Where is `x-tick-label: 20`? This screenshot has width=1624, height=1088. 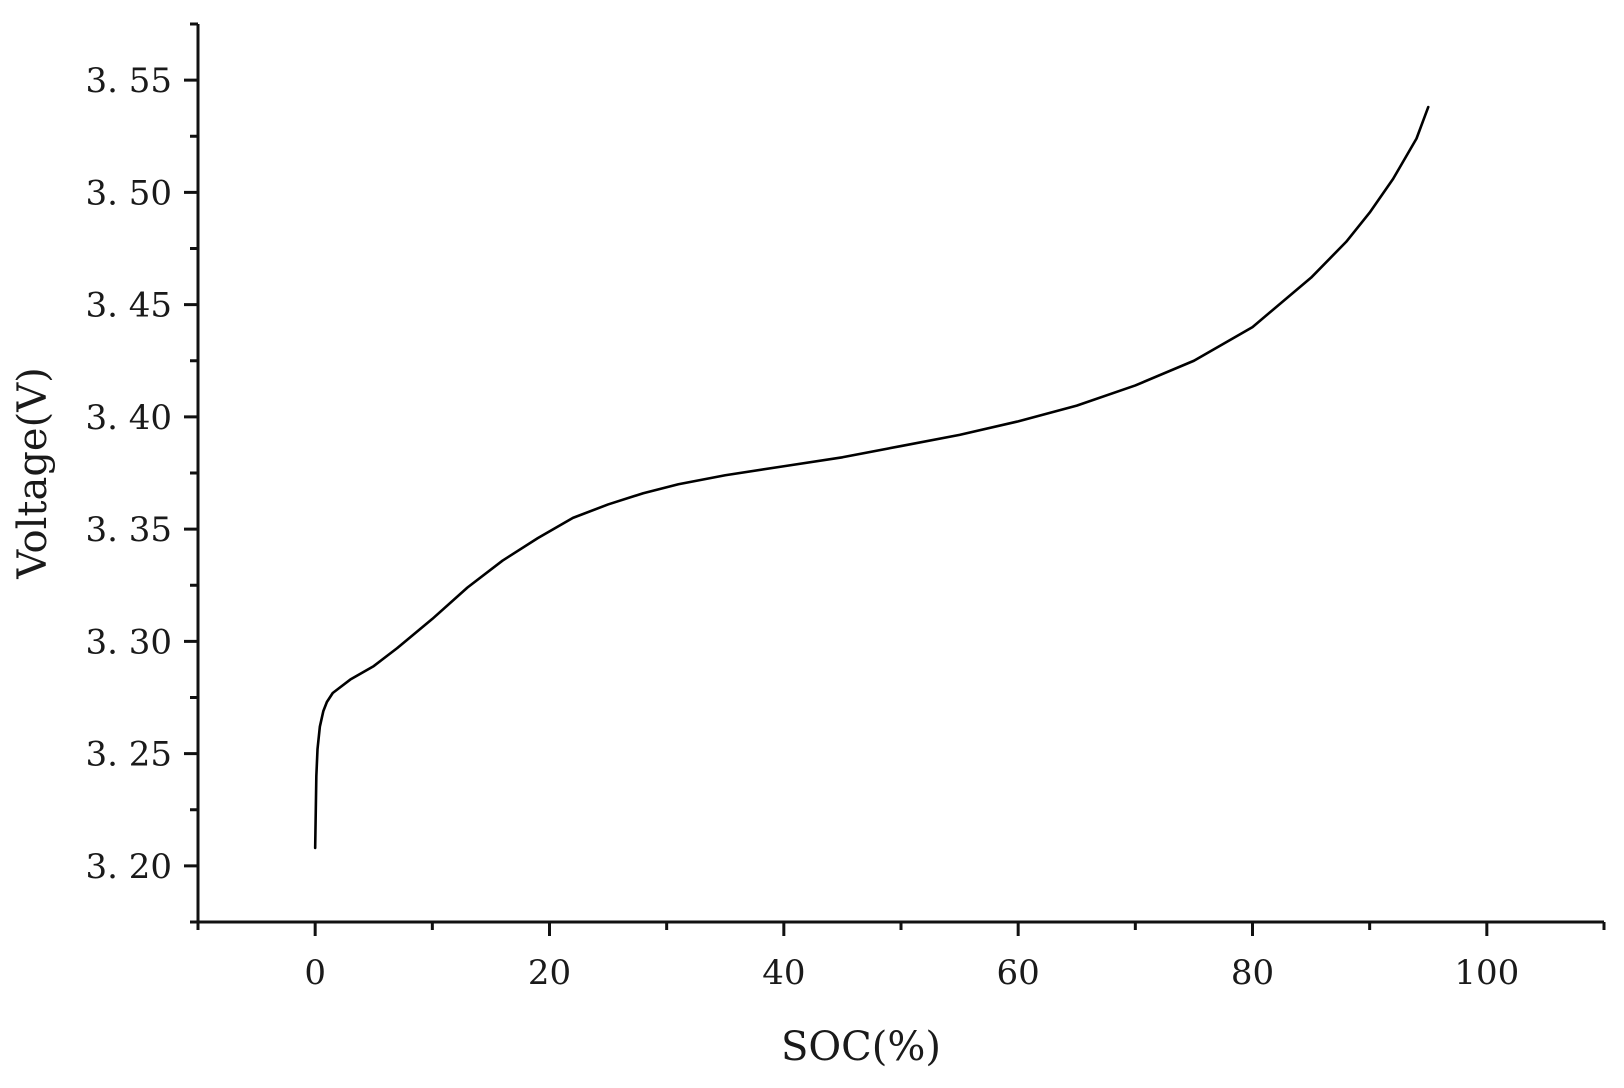 x-tick-label: 20 is located at coordinates (549, 973).